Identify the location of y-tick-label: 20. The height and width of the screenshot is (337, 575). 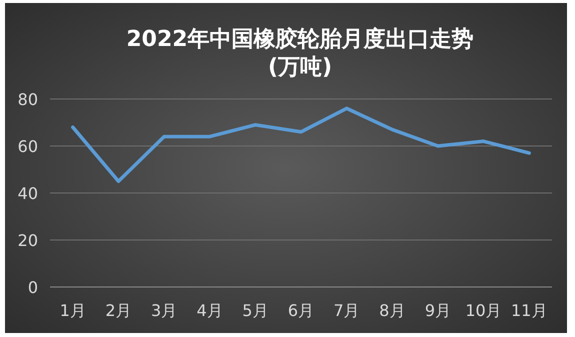
(28, 240).